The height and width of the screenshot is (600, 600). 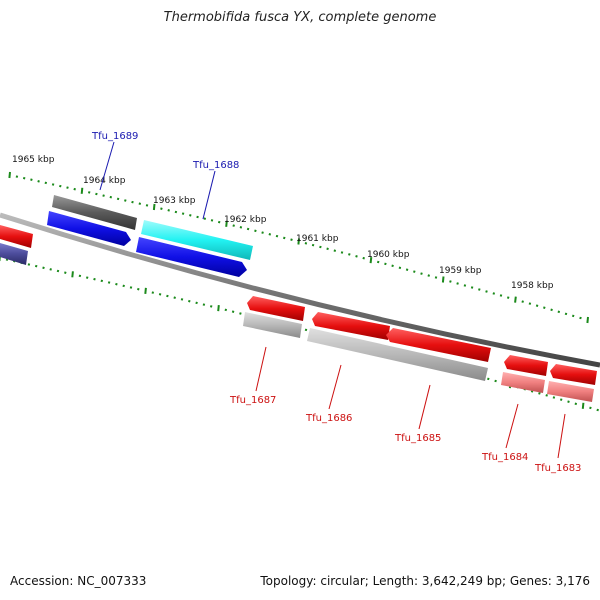 I want to click on kbp-label: 1963 kbp, so click(x=174, y=201).